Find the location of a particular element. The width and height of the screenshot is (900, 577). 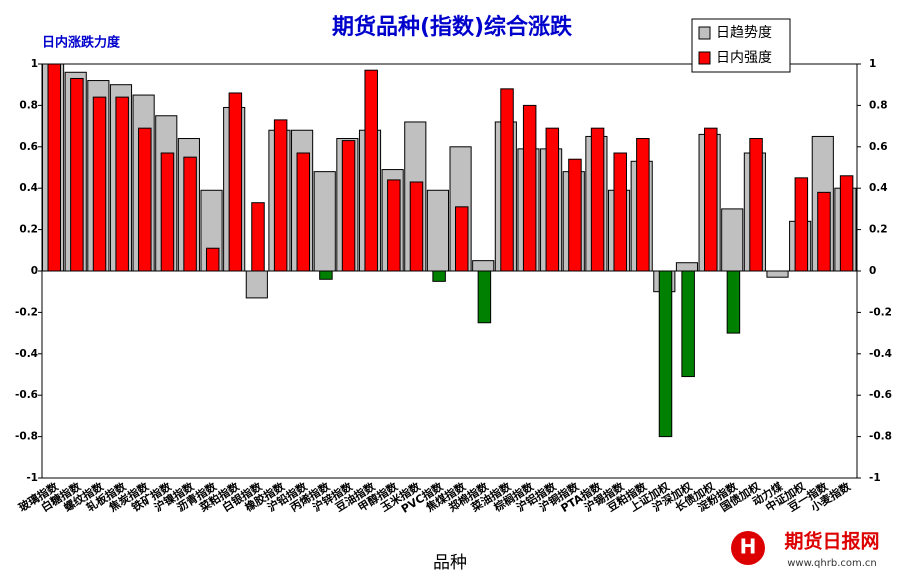

y2-tick-label: 0.6 is located at coordinates (878, 147).